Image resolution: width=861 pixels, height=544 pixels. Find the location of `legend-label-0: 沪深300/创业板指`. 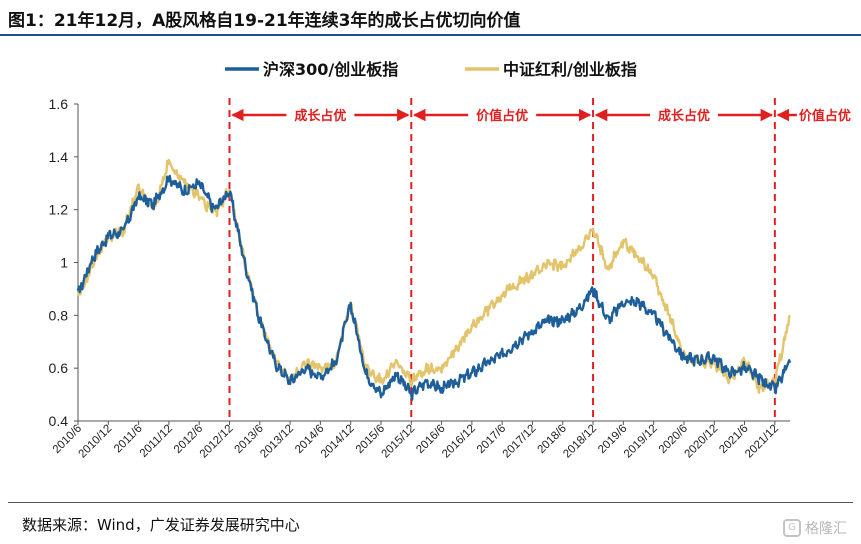

legend-label-0: 沪深300/创业板指 is located at coordinates (330, 69).